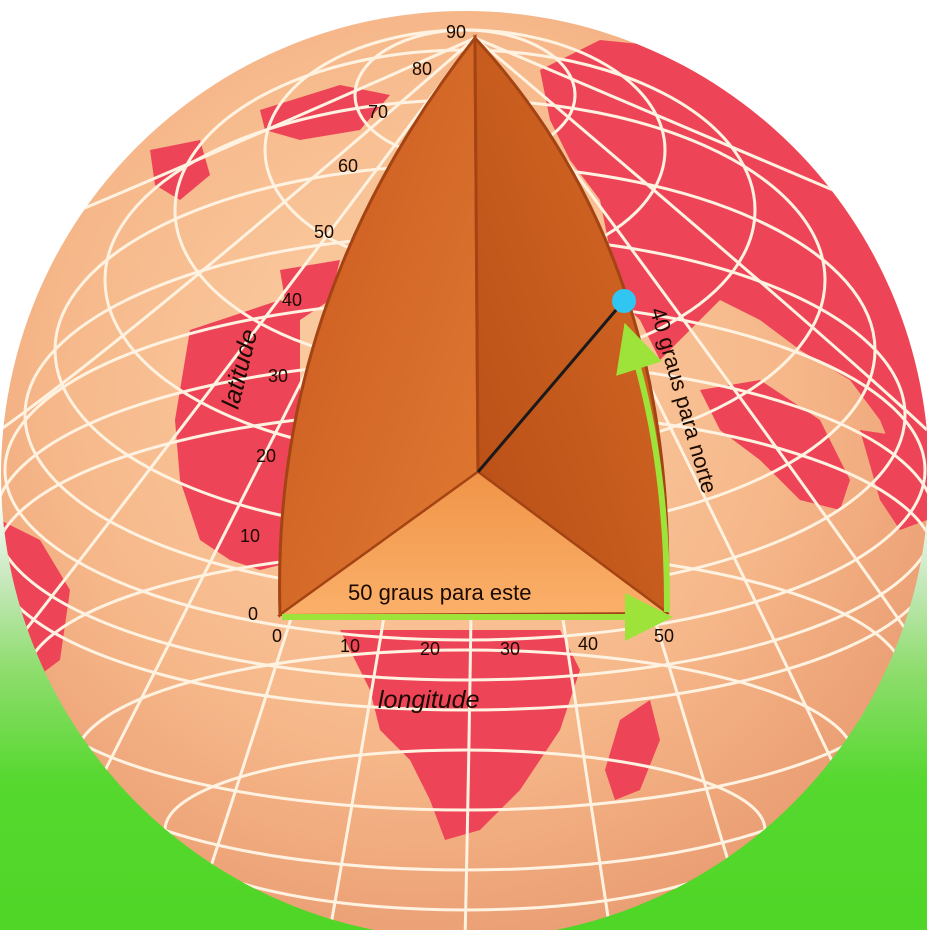 This screenshot has height=930, width=927. Describe the element at coordinates (664, 636) in the screenshot. I see `lon-tick-50: 50` at that location.